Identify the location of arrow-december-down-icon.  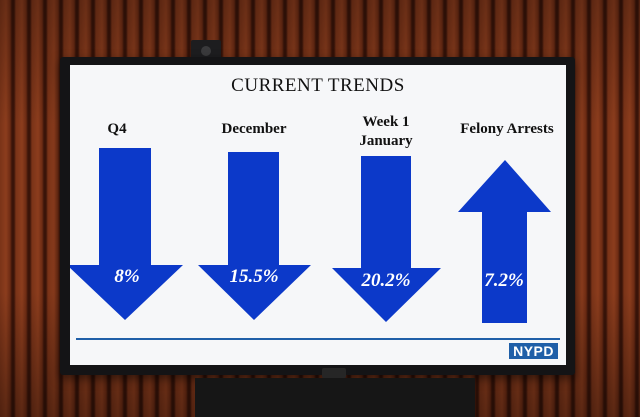
(254, 236).